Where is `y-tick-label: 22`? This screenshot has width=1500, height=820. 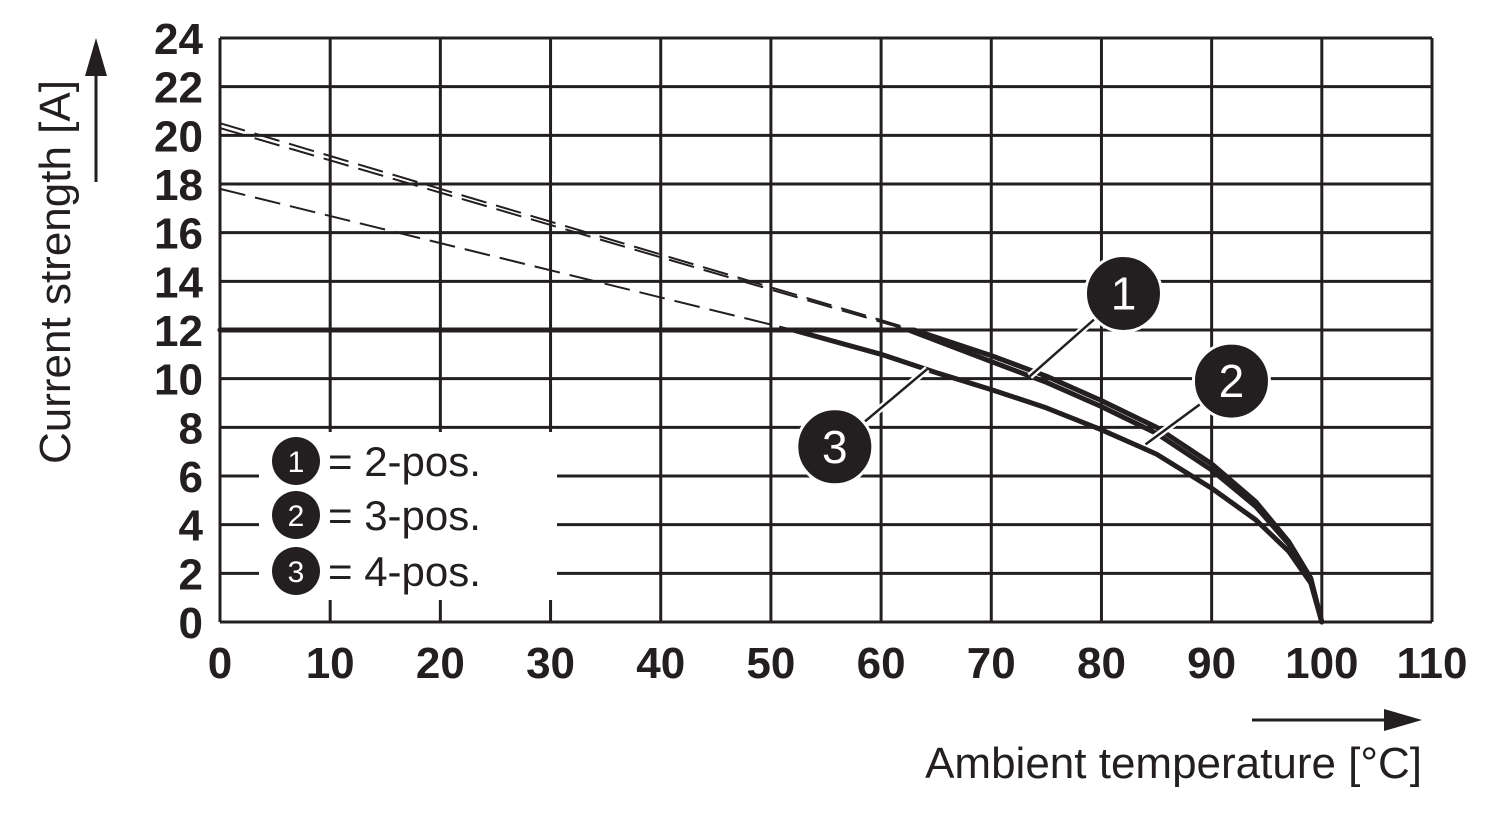
y-tick-label: 22 is located at coordinates (178, 88).